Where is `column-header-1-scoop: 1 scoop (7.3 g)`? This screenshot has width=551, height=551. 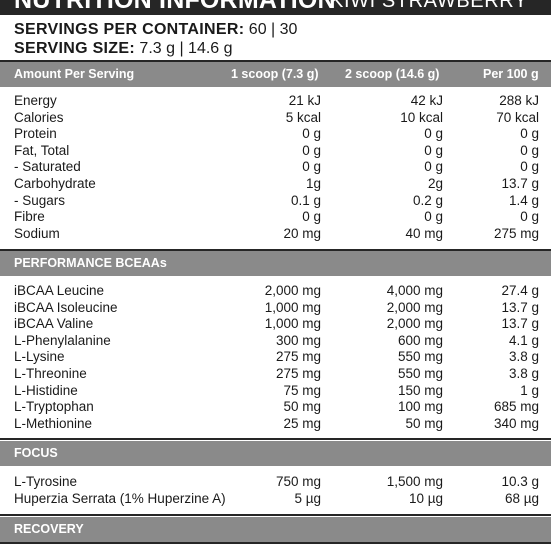 column-header-1-scoop: 1 scoop (7.3 g) is located at coordinates (275, 74).